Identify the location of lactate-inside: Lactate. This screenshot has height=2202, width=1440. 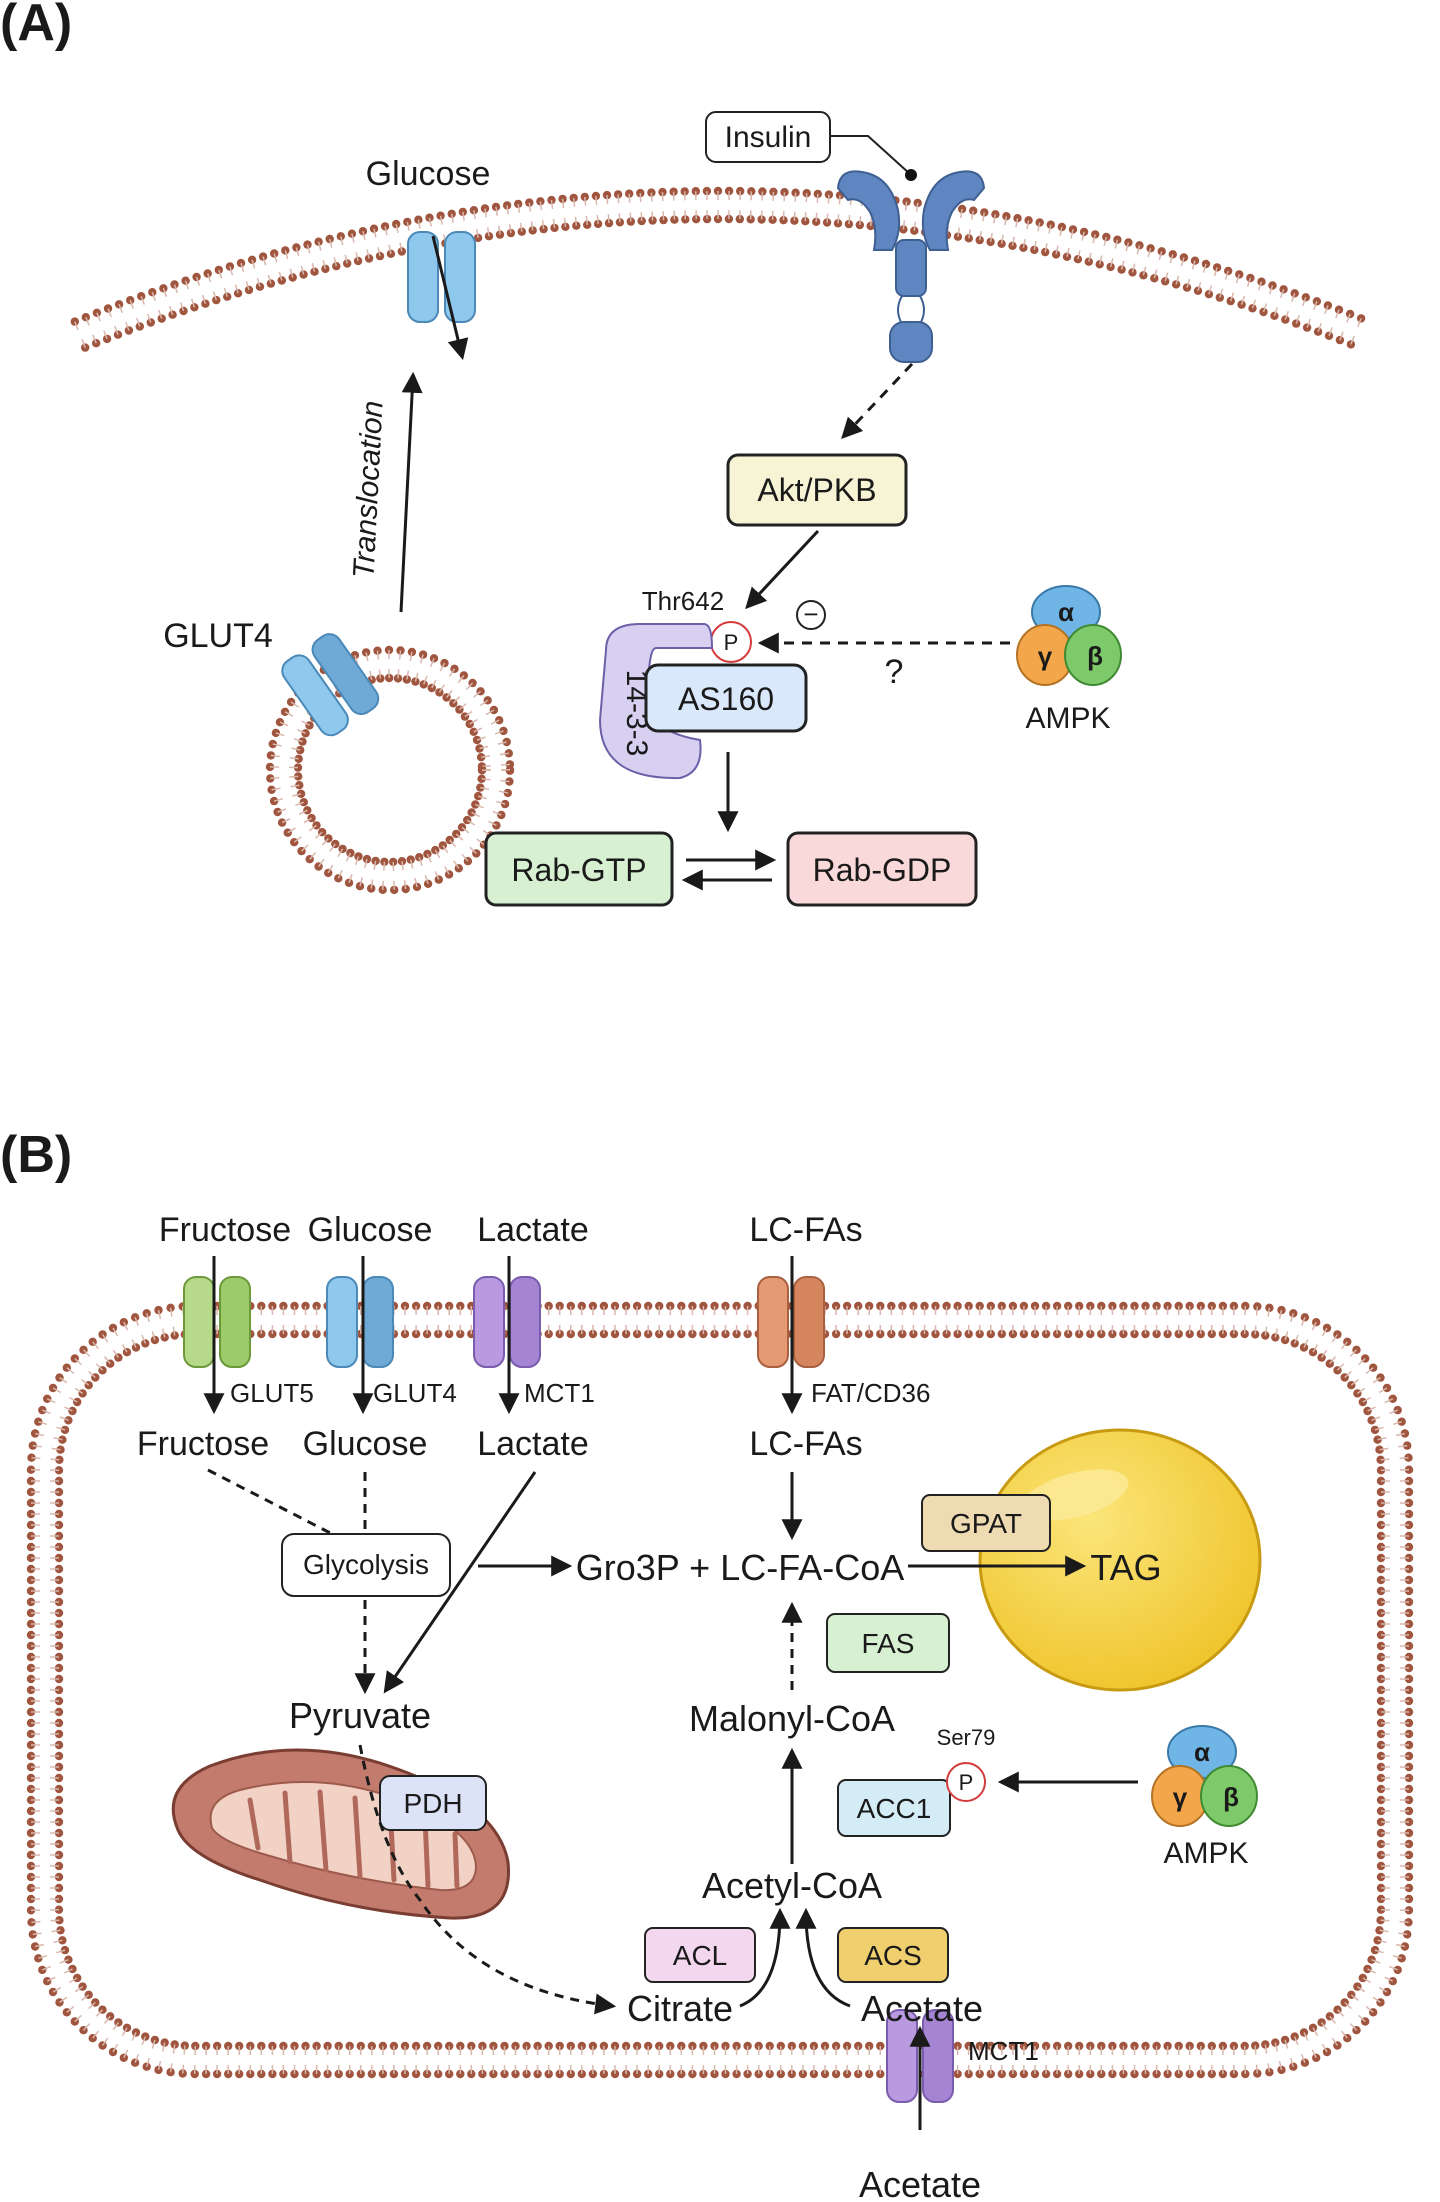
(533, 1444).